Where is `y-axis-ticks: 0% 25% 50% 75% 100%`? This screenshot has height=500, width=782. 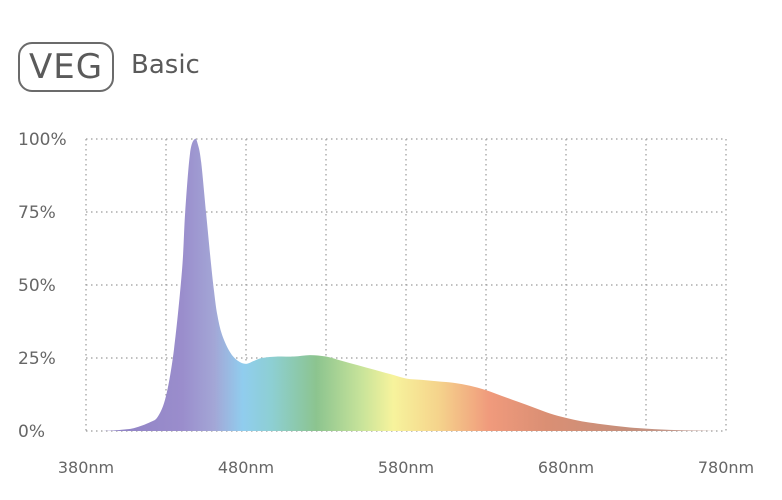
y-axis-ticks: 0% 25% 50% 75% 100% is located at coordinates (42, 286).